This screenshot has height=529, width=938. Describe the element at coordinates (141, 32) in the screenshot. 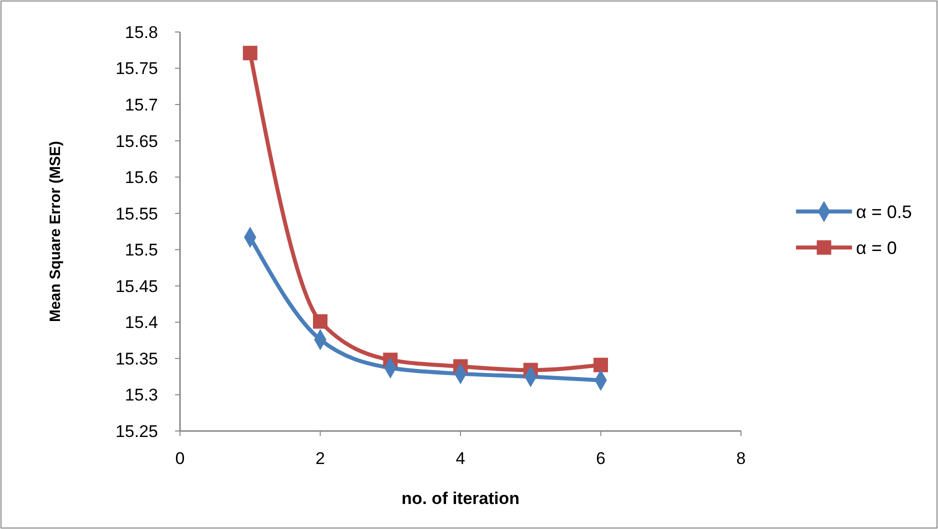

I see `y-tick-label: 15.8` at that location.